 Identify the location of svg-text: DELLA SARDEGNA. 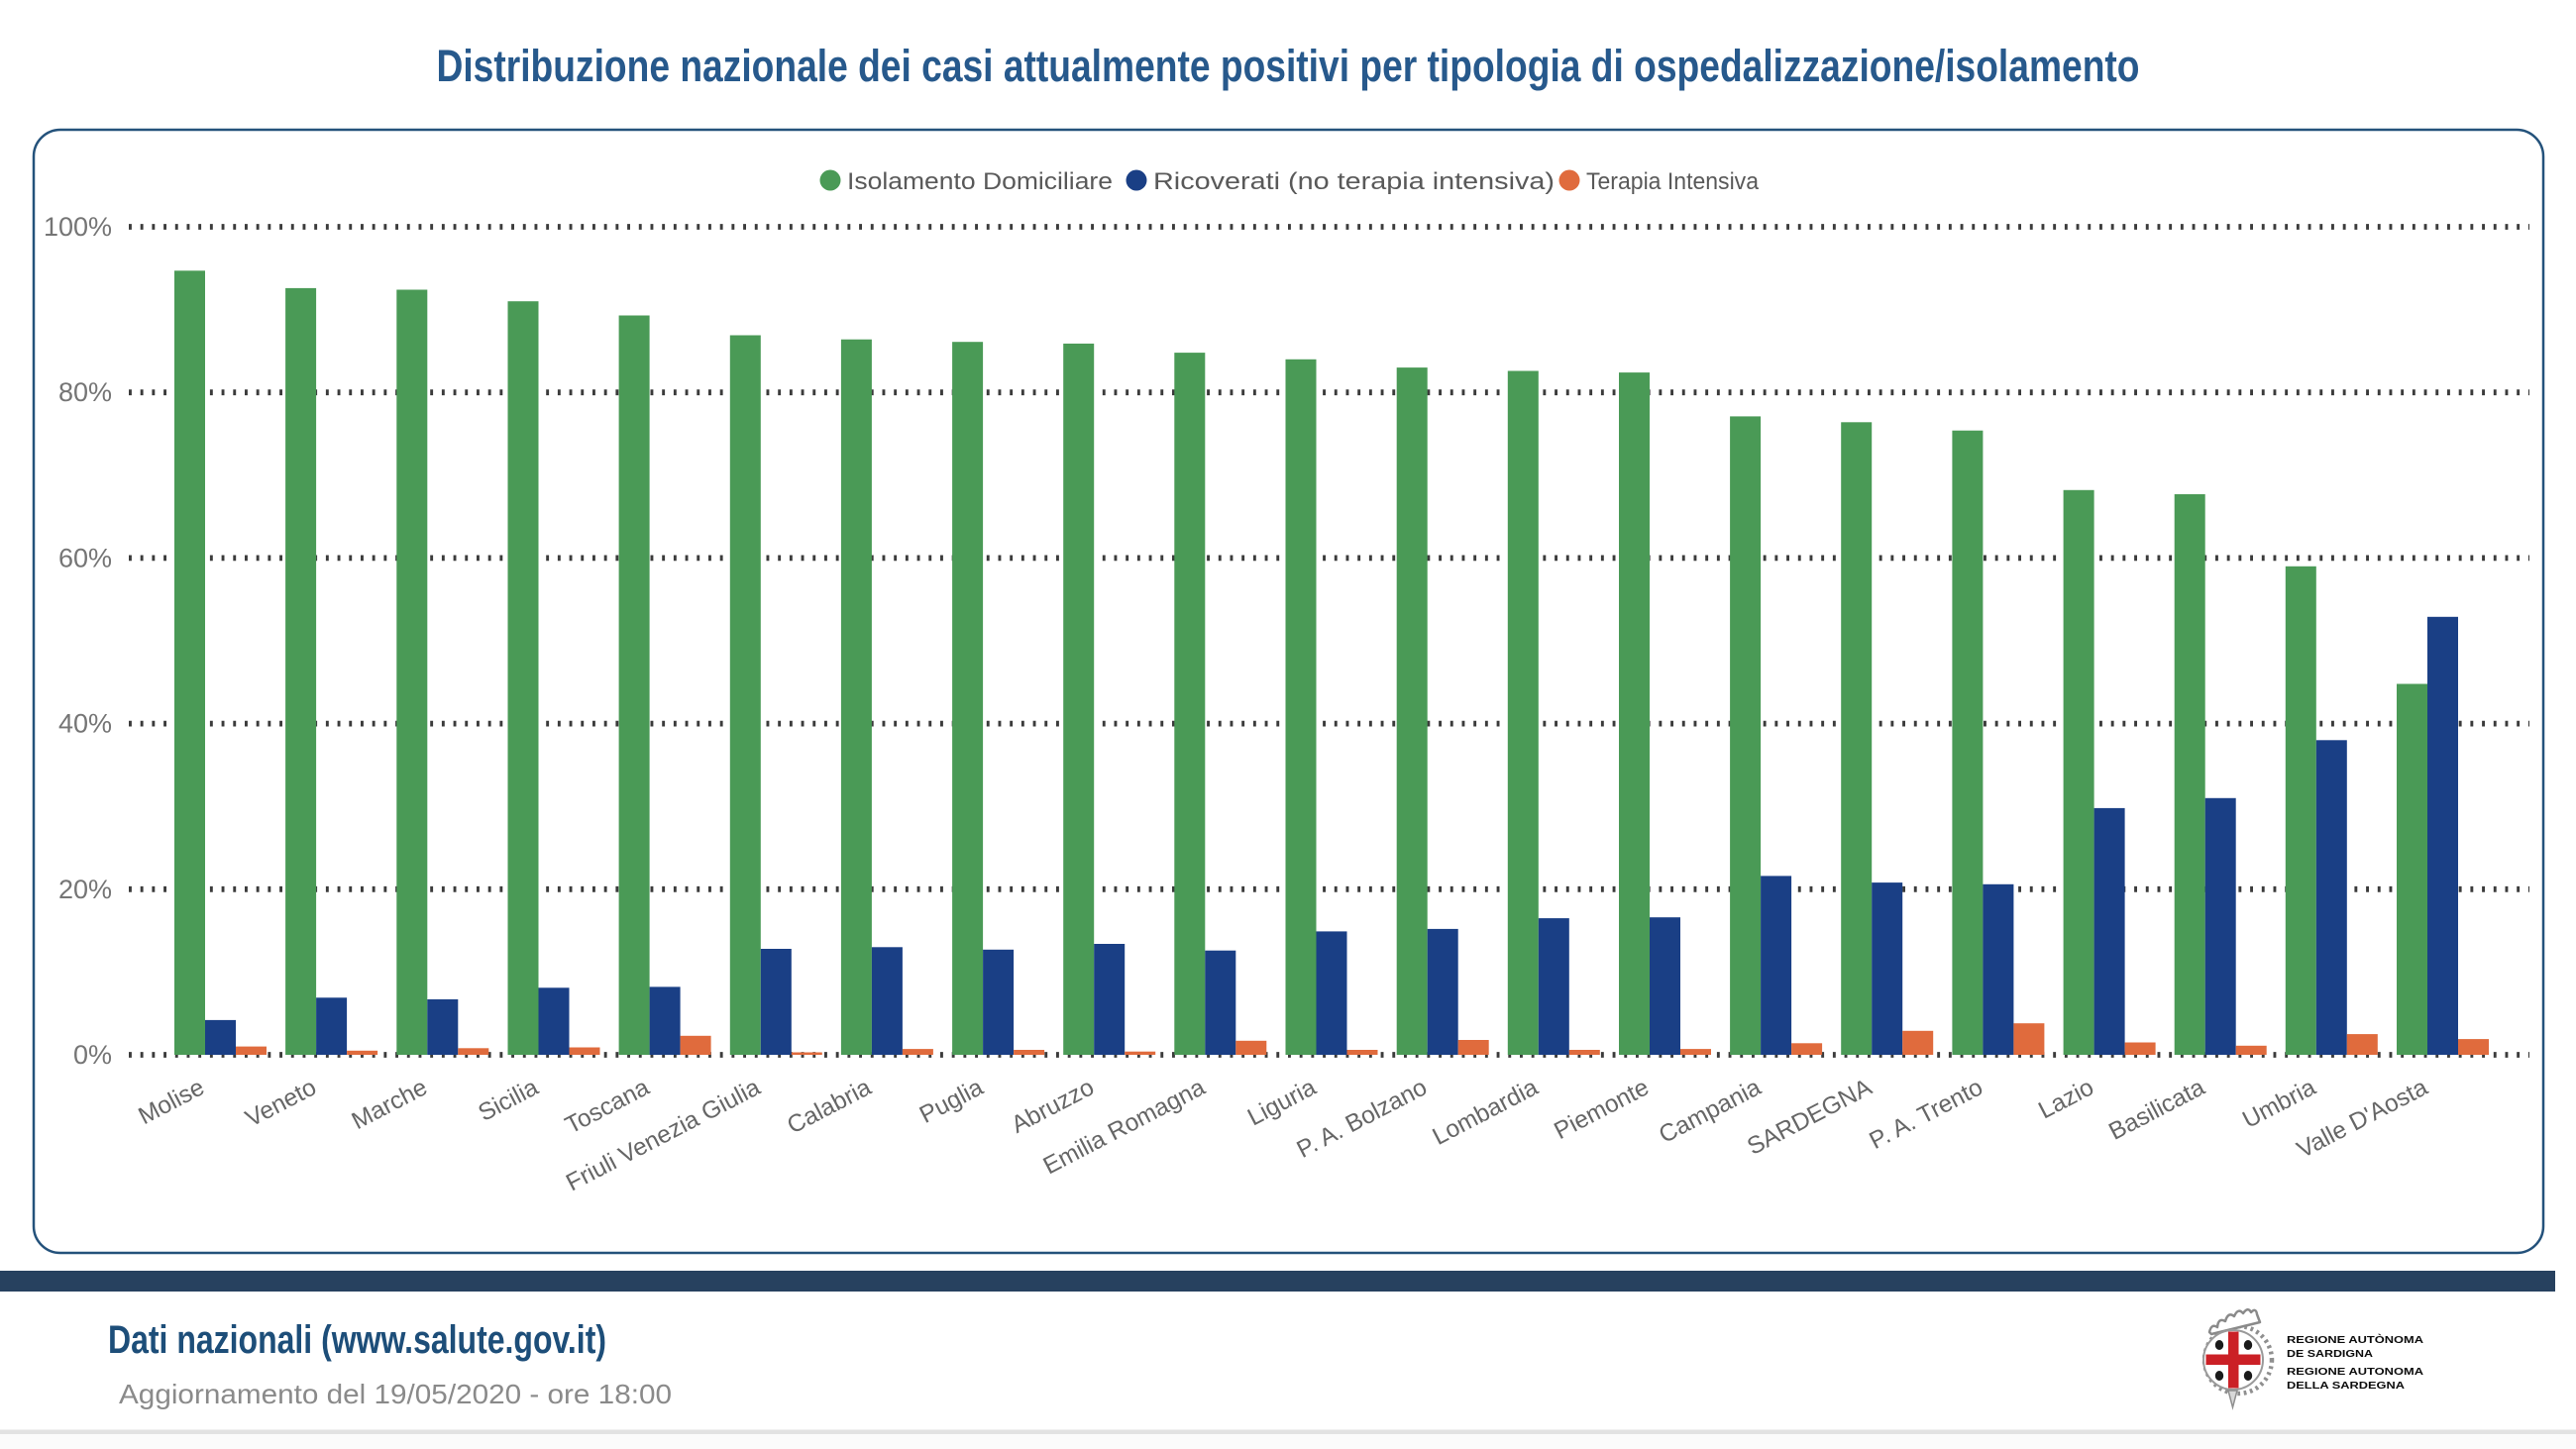
(2346, 1386).